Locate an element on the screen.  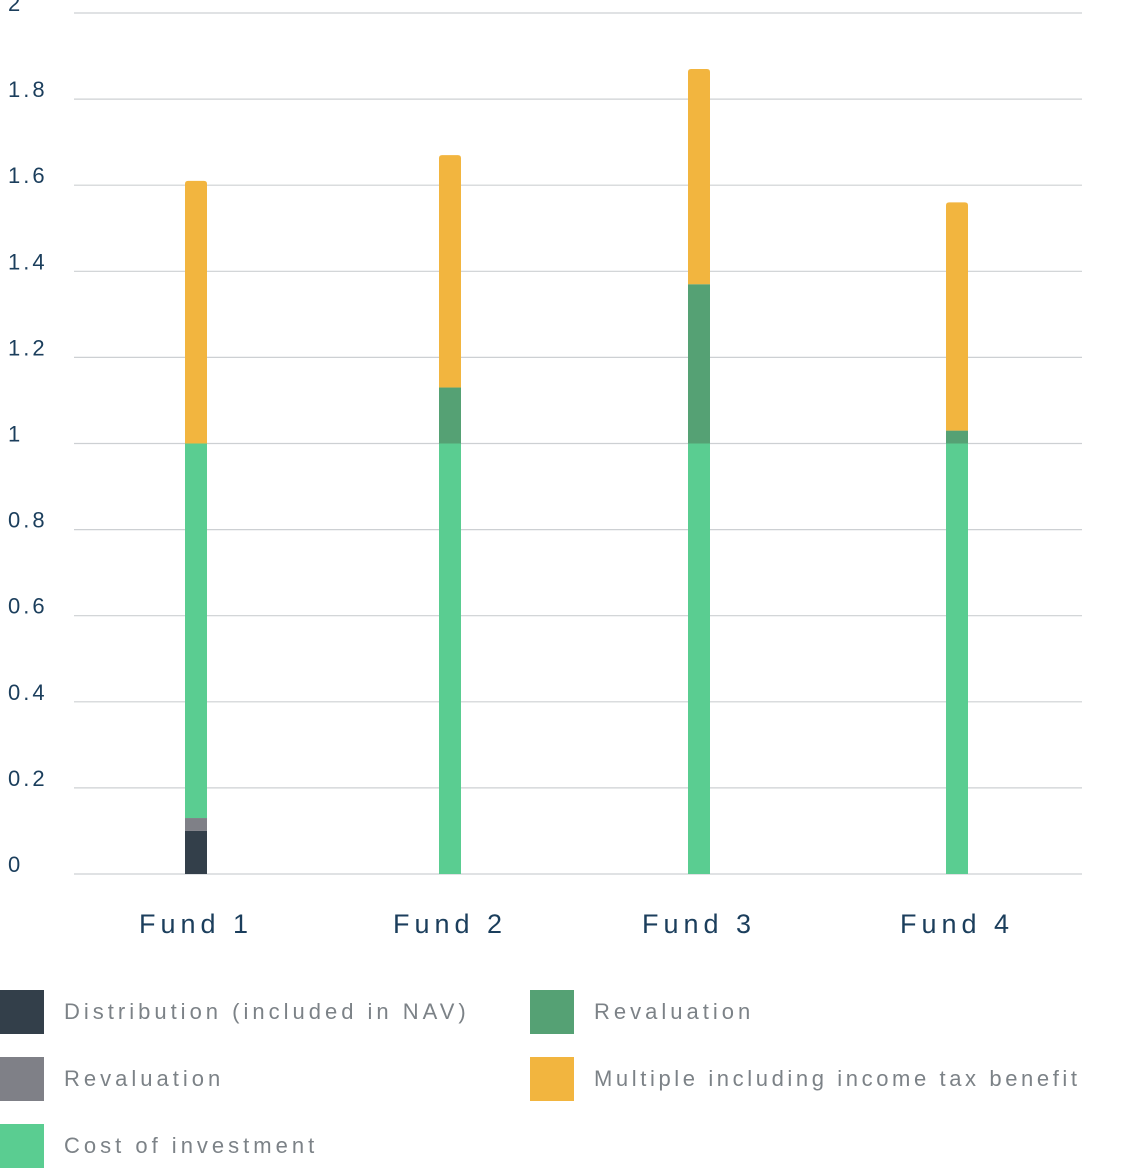
y-tick-label: 1.8 is located at coordinates (28, 89).